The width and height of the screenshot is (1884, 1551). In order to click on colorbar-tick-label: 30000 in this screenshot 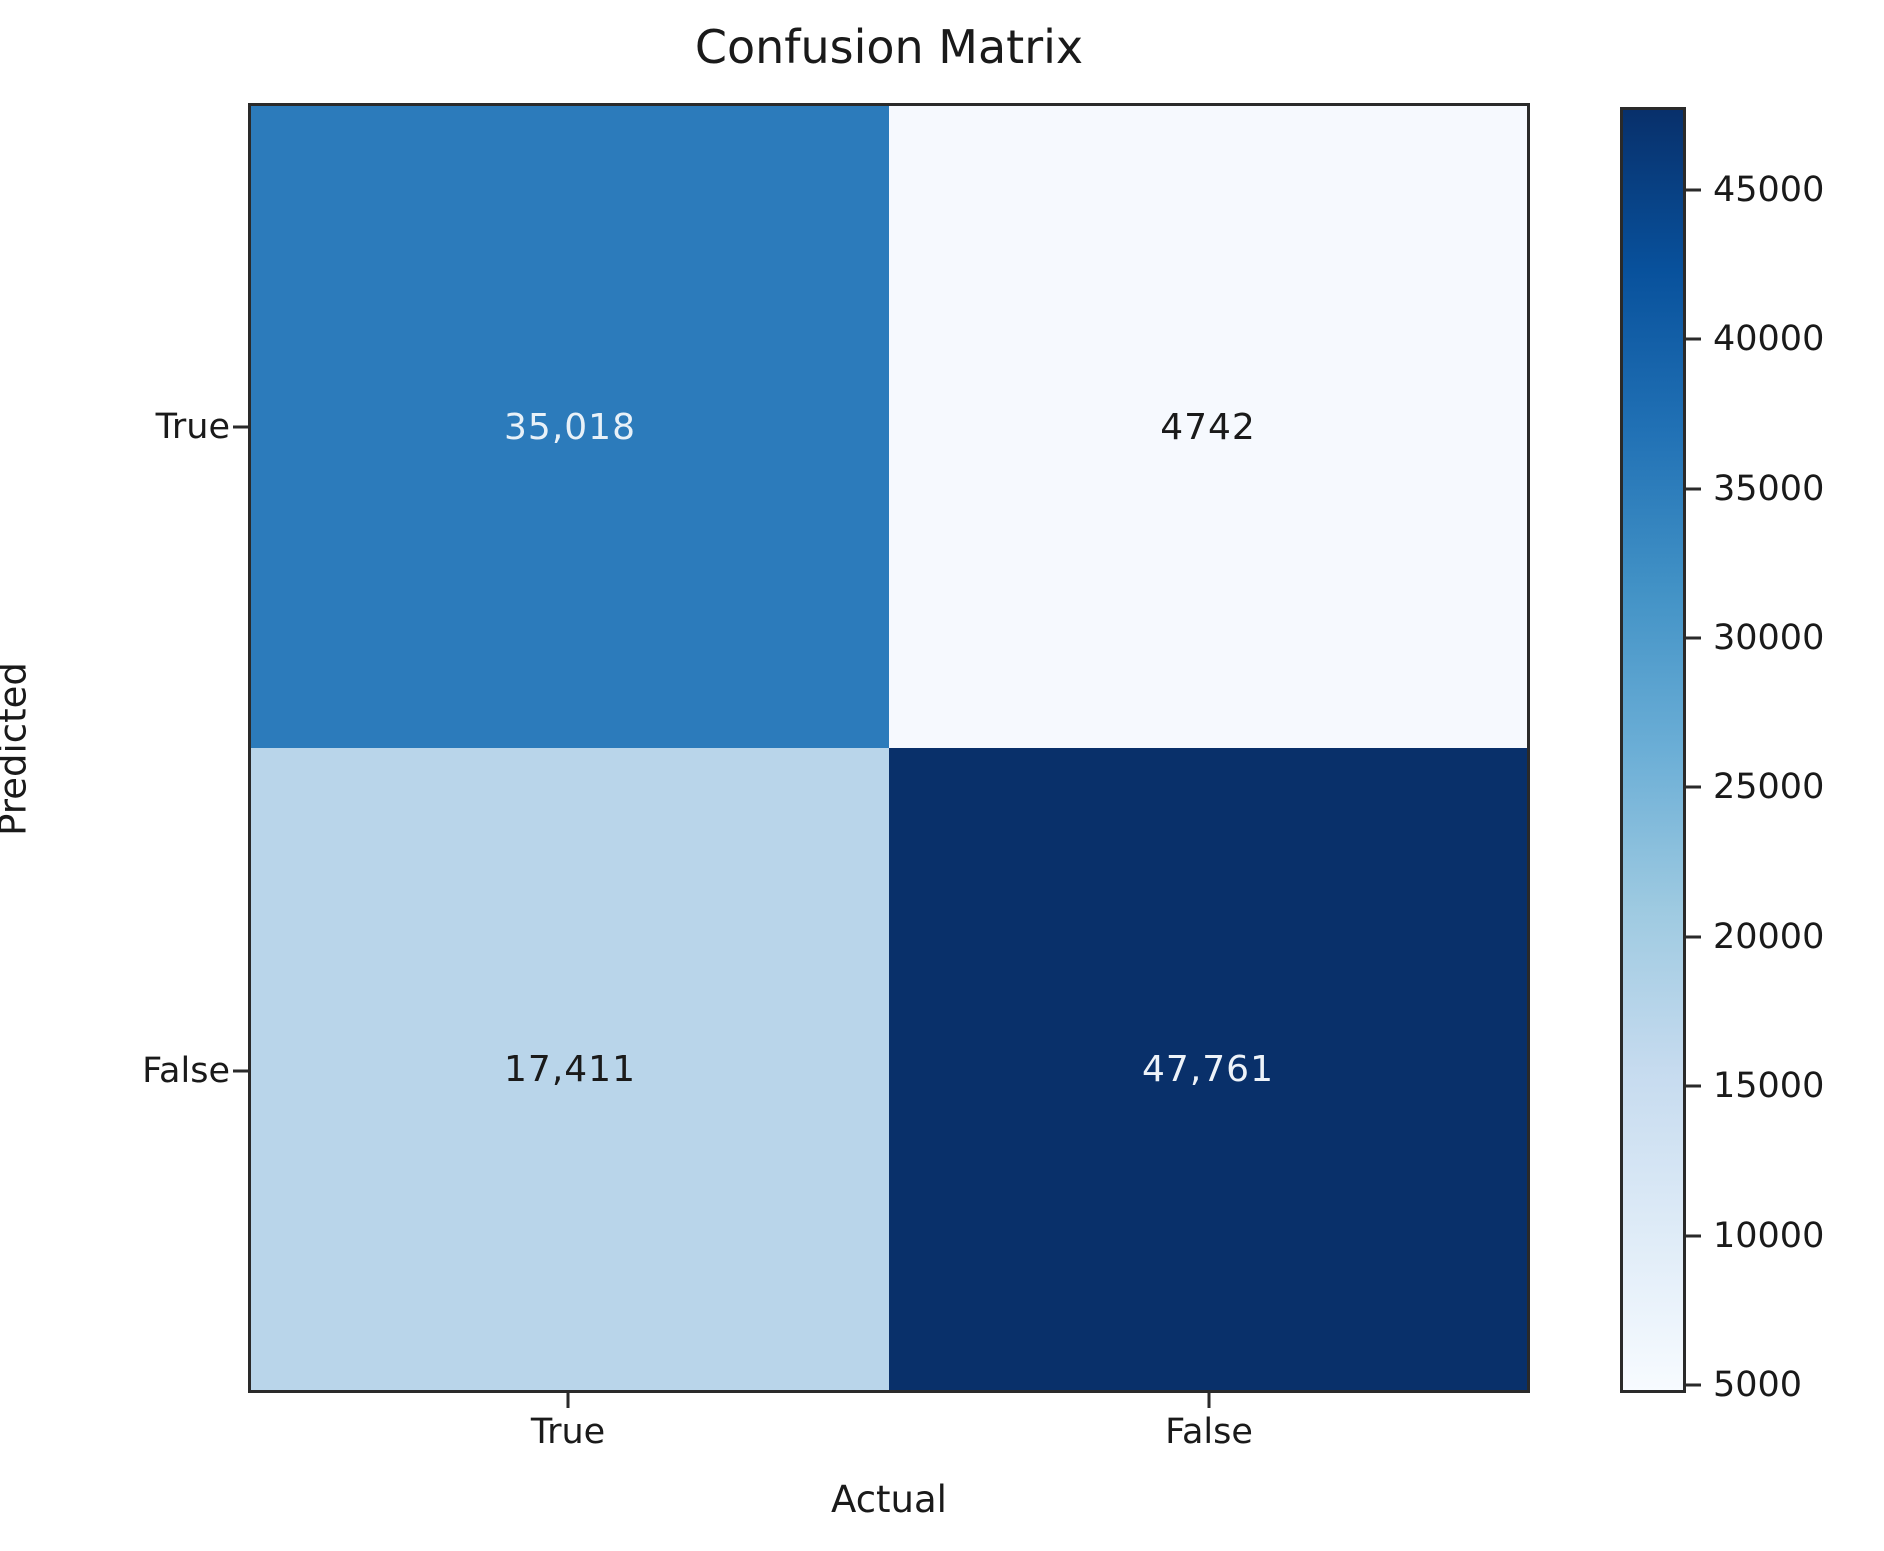, I will do `click(1769, 637)`.